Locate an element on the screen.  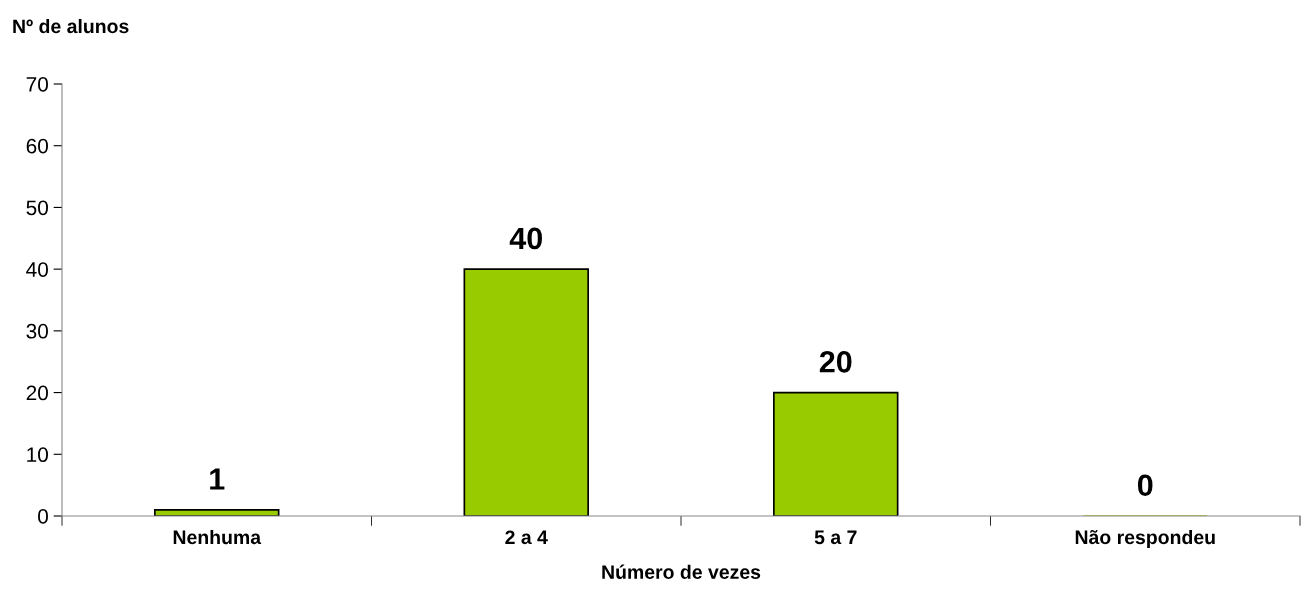
x-axis-title: Número de vezes is located at coordinates (681, 571).